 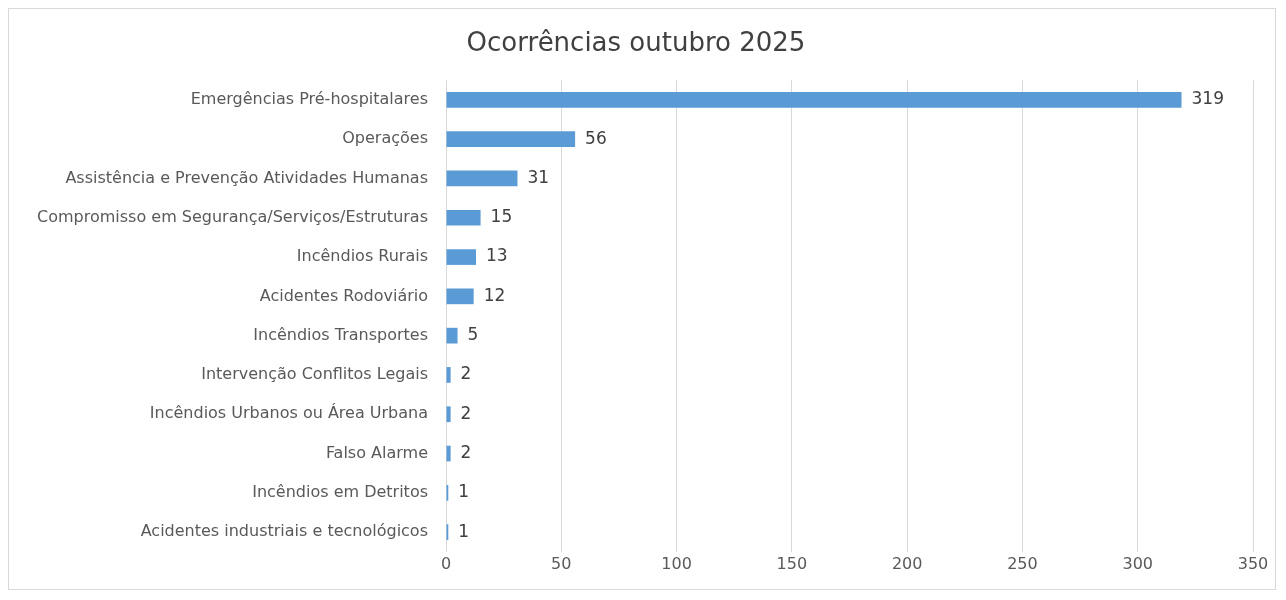 I want to click on data-label: 5, so click(x=473, y=334).